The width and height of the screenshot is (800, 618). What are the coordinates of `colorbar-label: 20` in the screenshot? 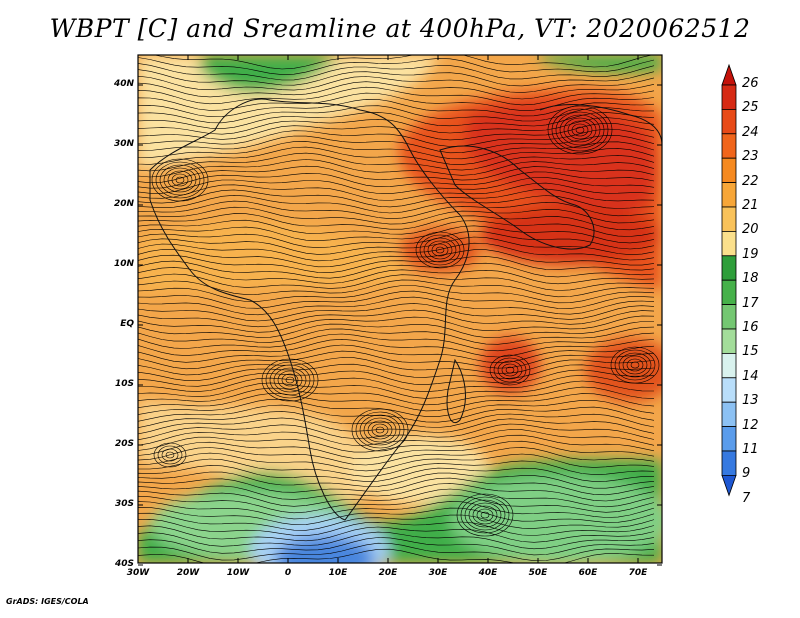 It's located at (750, 230).